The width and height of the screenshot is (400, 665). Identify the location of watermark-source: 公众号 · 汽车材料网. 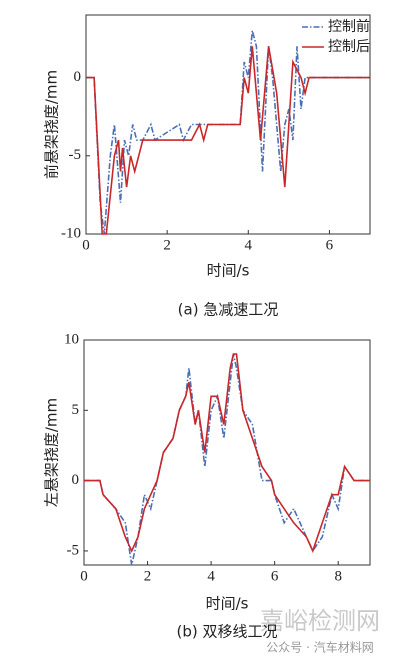
(319, 647).